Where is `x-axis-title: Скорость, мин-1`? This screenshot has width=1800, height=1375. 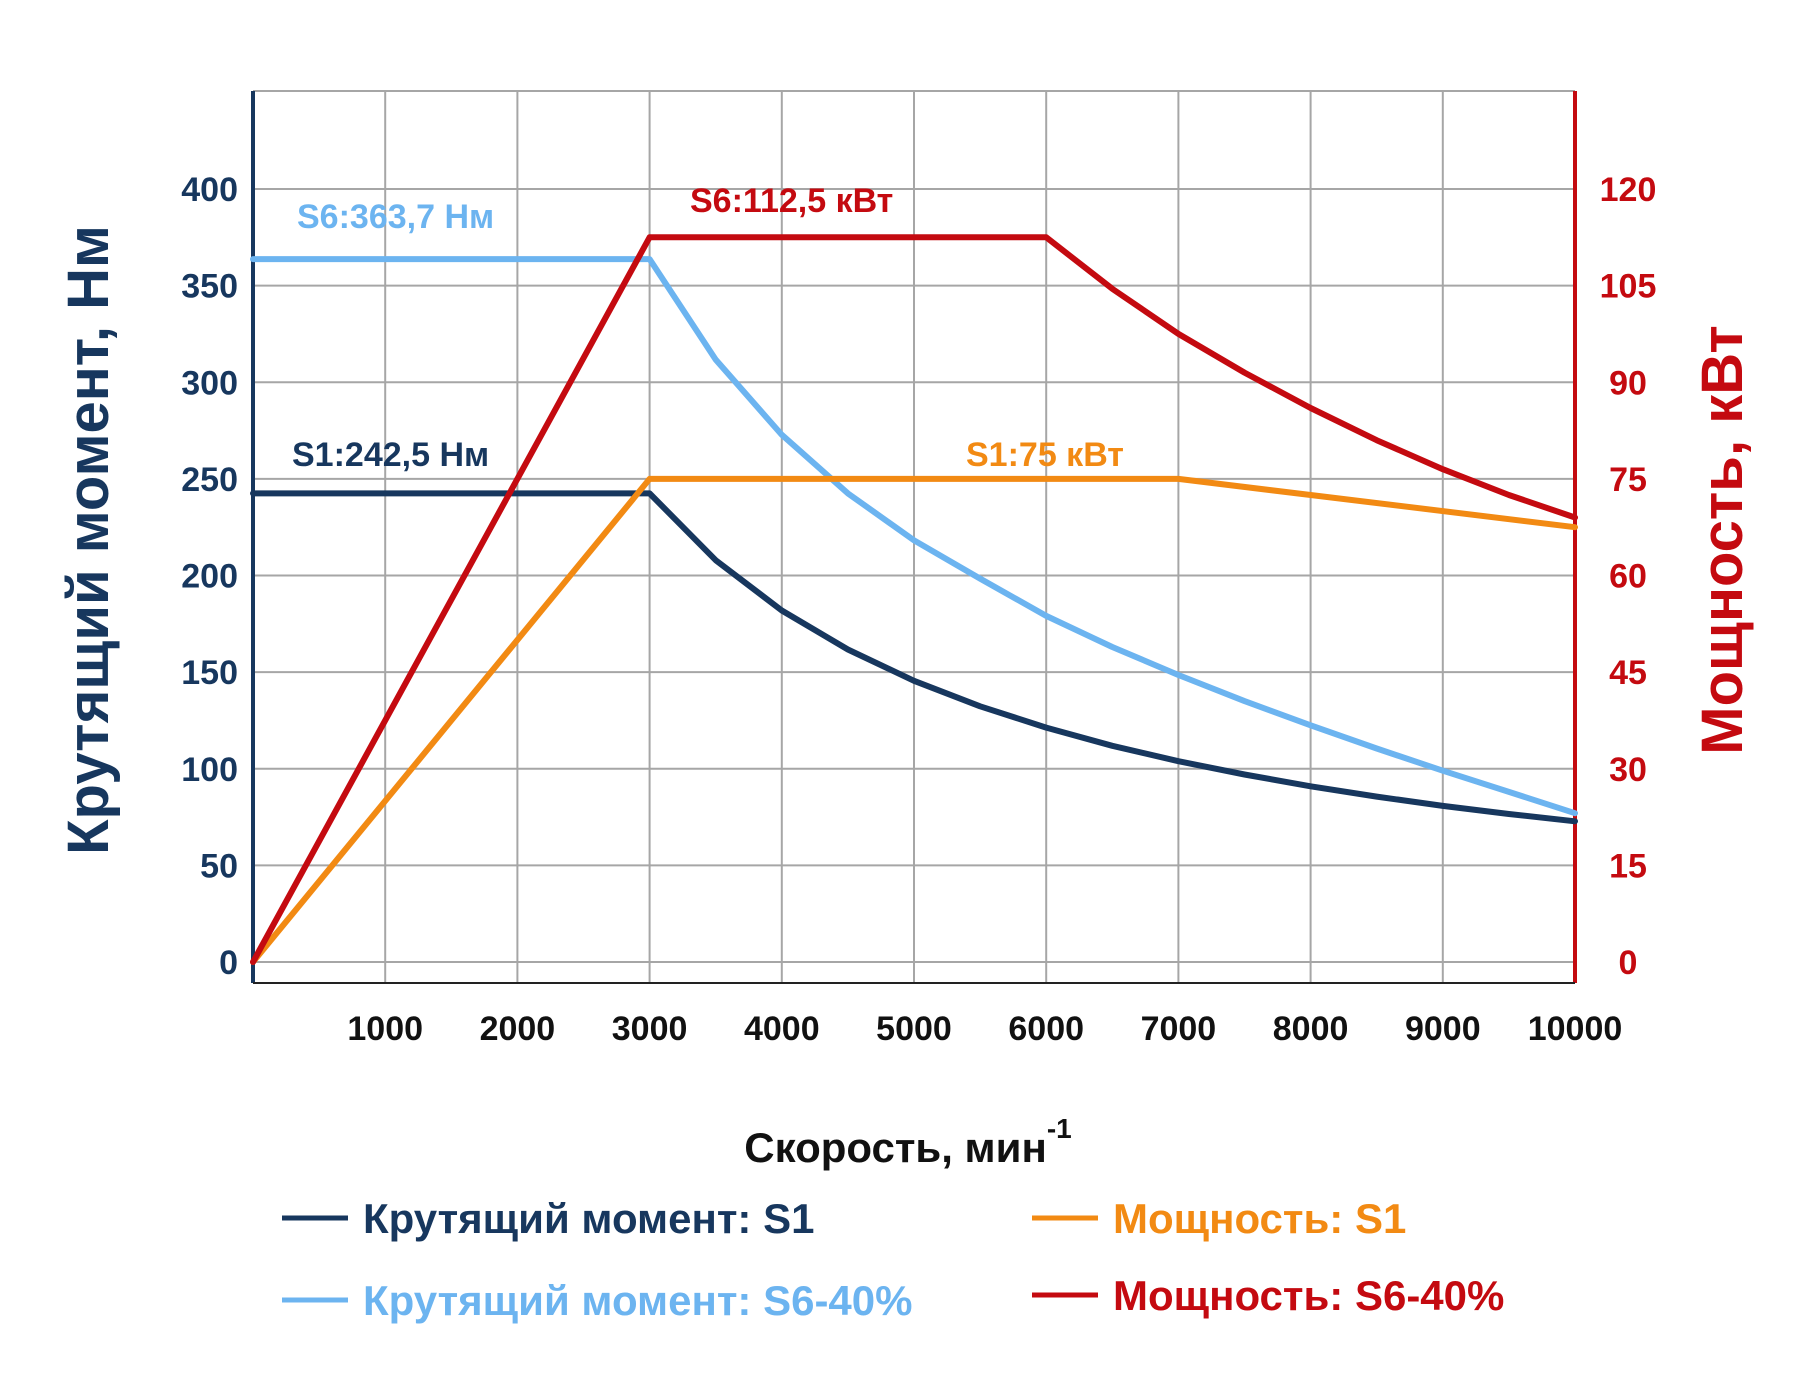 x-axis-title: Скорость, мин-1 is located at coordinates (907, 1142).